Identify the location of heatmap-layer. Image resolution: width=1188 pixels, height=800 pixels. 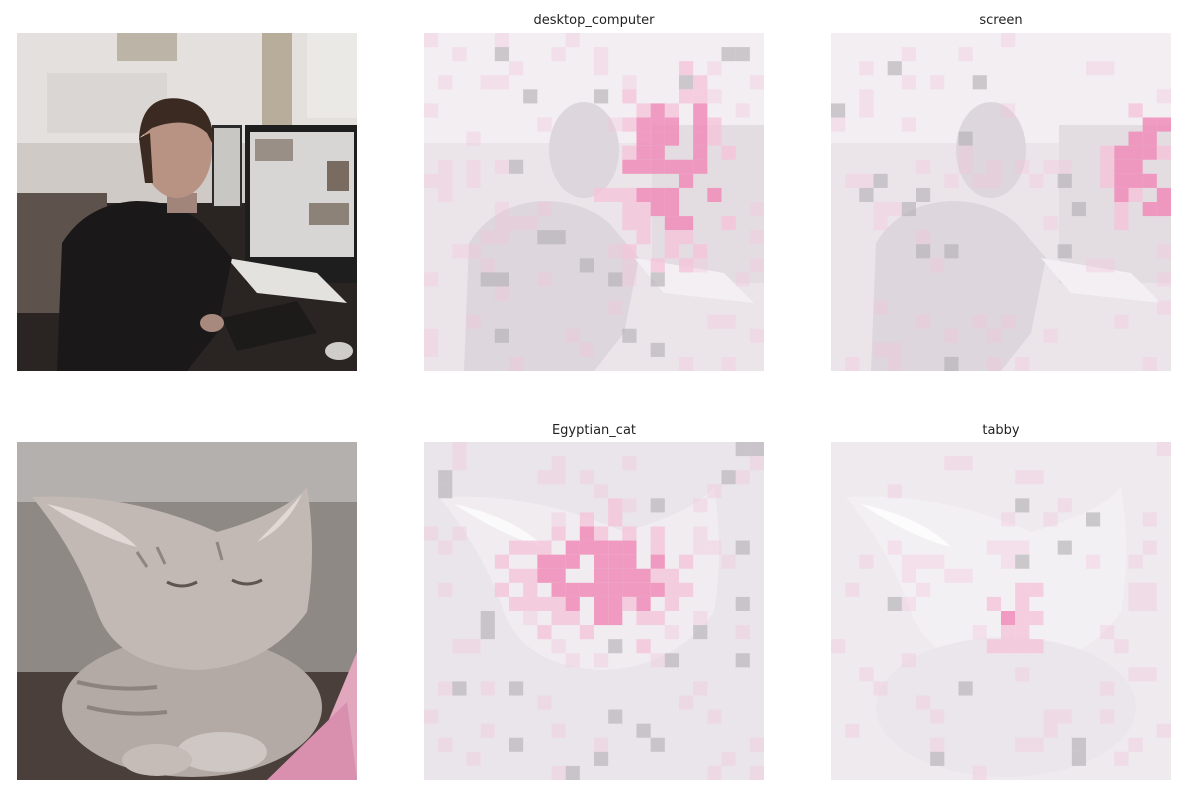
(594, 202).